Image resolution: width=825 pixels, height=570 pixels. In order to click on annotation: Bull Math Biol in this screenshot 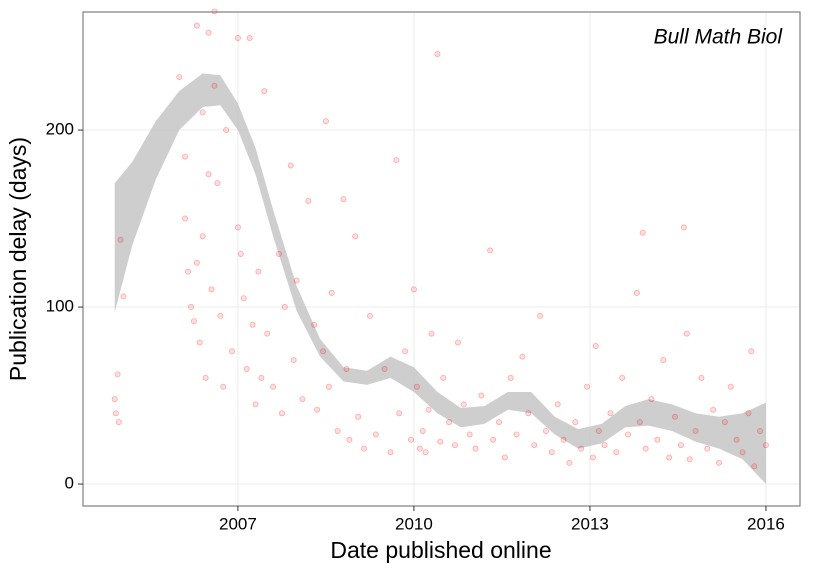, I will do `click(719, 37)`.